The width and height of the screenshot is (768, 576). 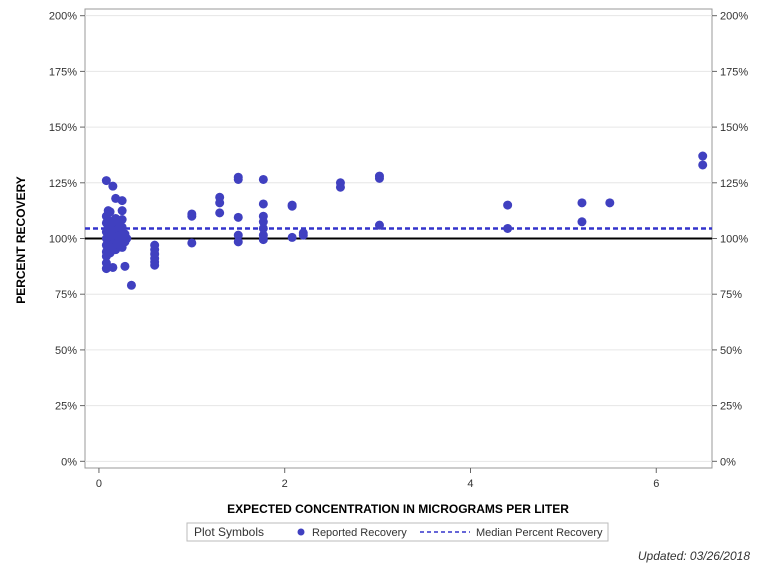 I want to click on legend-entry-reported-recovery: Reported Recovery, so click(x=359, y=533).